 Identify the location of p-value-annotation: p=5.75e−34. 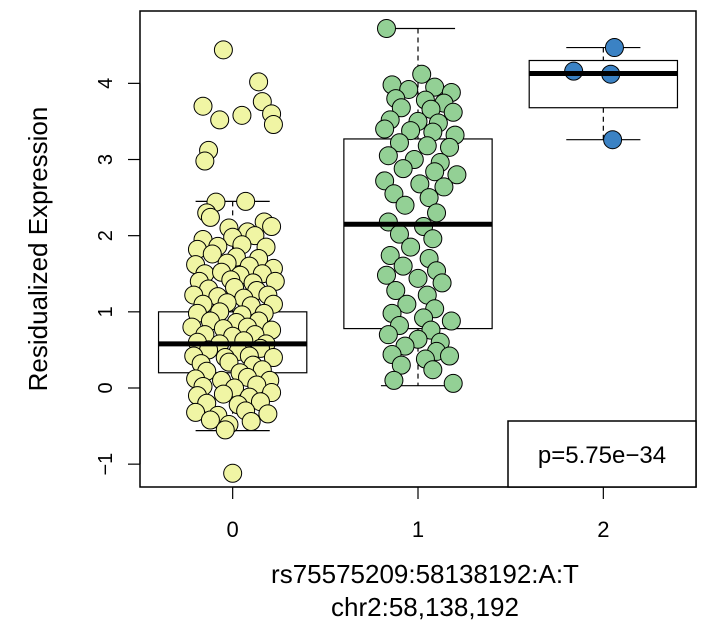
(602, 454).